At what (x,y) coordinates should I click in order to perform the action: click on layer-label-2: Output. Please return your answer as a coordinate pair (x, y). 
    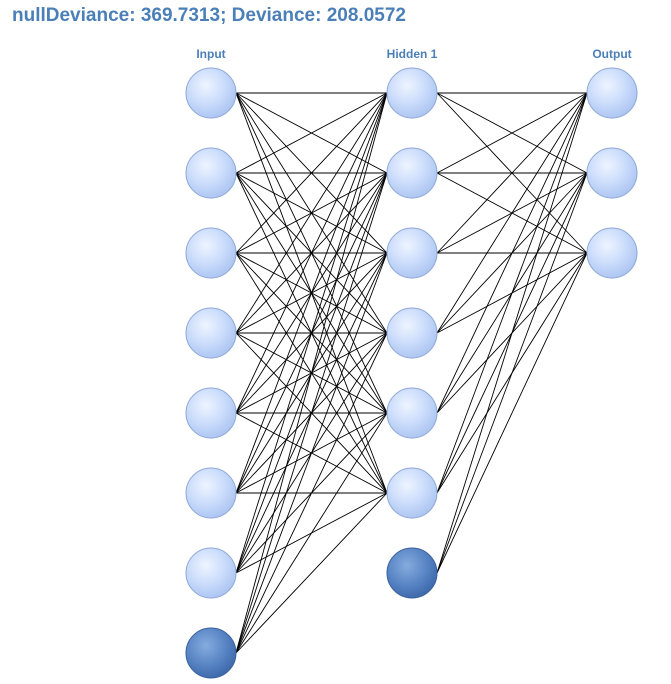
    Looking at the image, I should click on (611, 54).